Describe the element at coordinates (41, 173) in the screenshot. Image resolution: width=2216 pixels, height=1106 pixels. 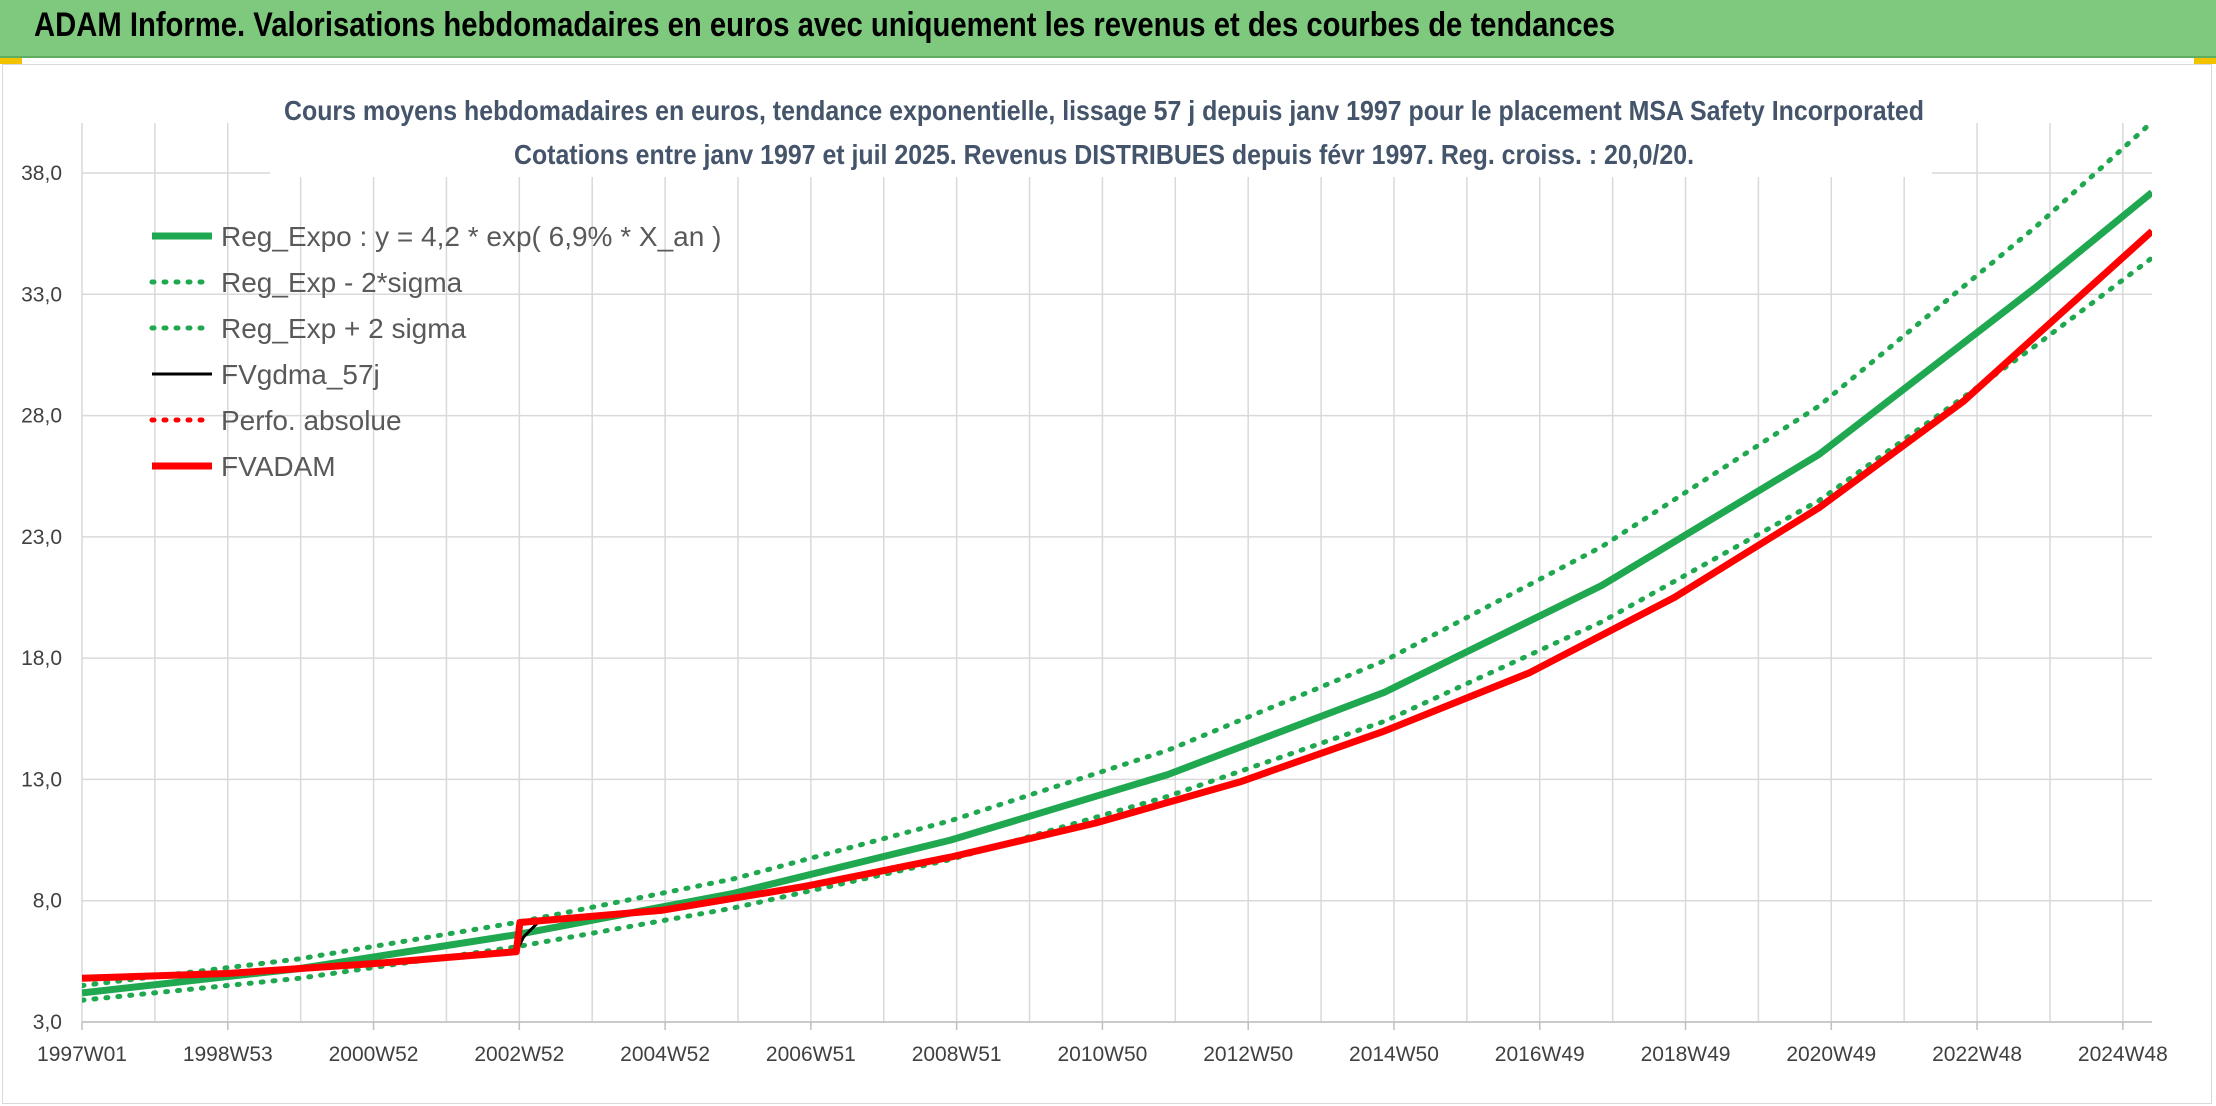
I see `y-tick-label: 38,0` at that location.